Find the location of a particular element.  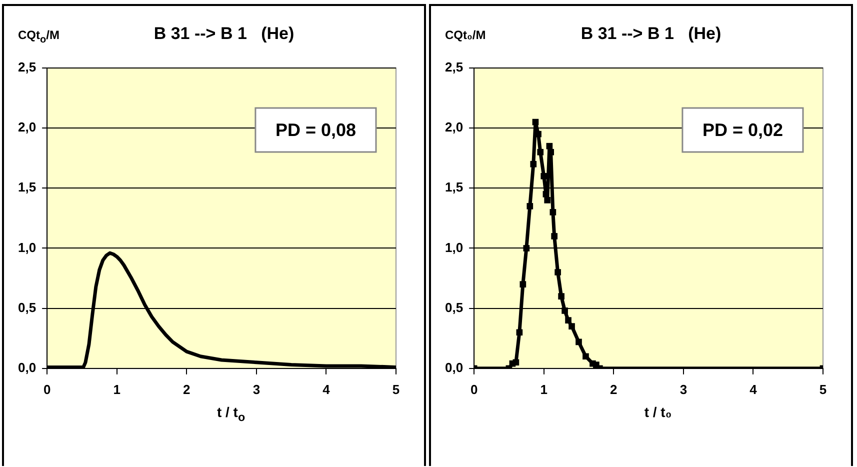

y-axis-title: CQt₀/M is located at coordinates (465, 35).